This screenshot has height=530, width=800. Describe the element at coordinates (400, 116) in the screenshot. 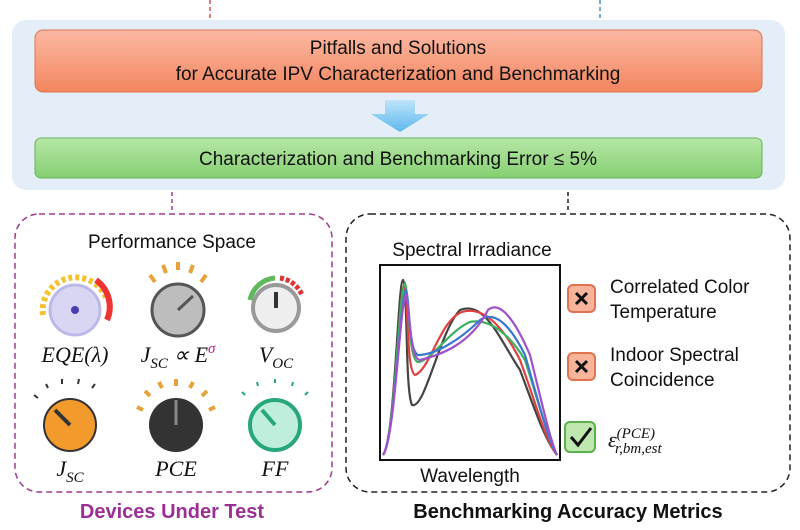

I see `arrow` at that location.